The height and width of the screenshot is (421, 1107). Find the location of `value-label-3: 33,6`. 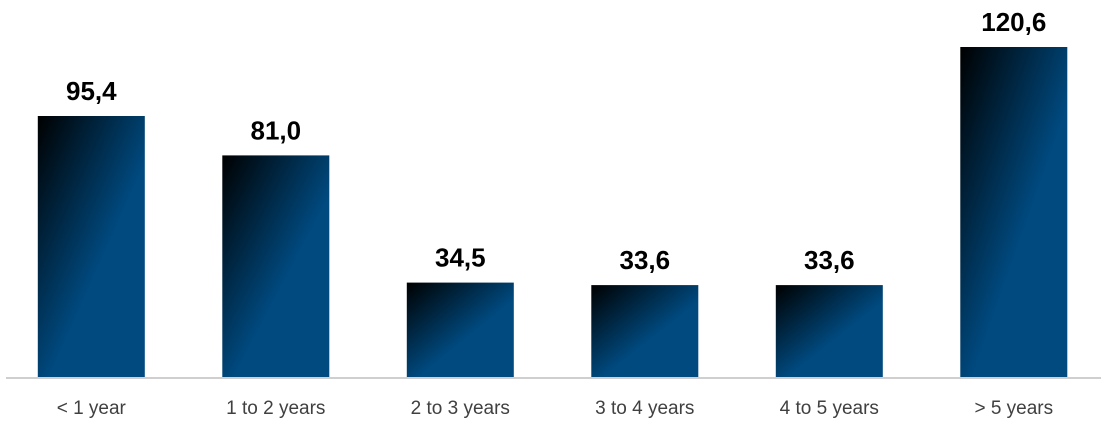

value-label-3: 33,6 is located at coordinates (644, 260).